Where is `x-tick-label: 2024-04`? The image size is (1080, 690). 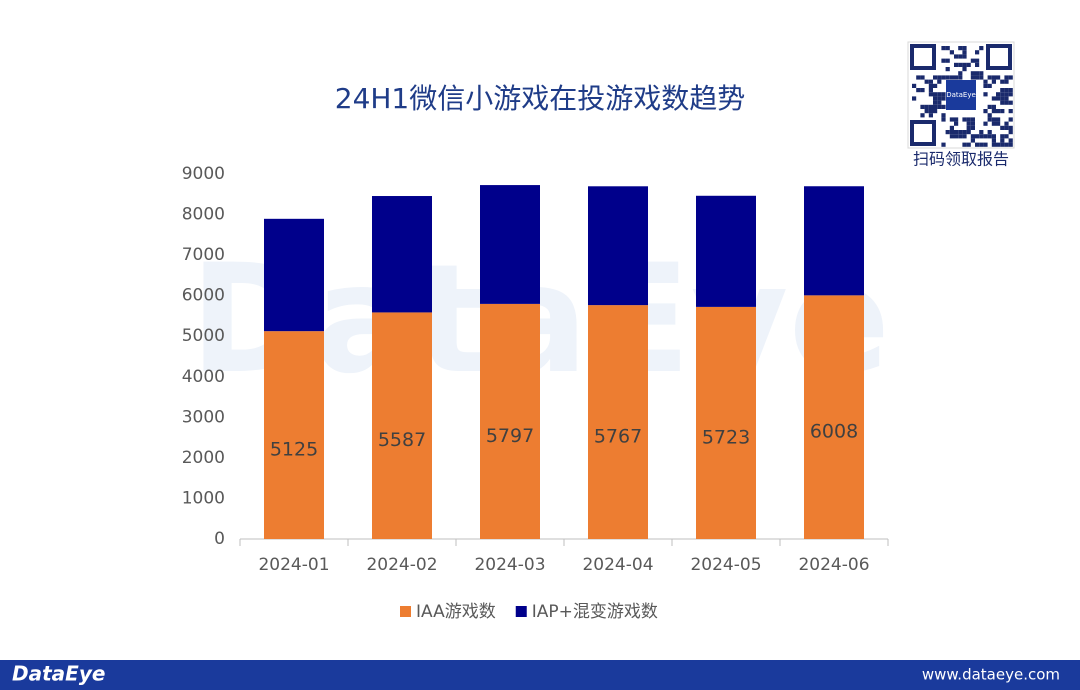
x-tick-label: 2024-04 is located at coordinates (617, 565).